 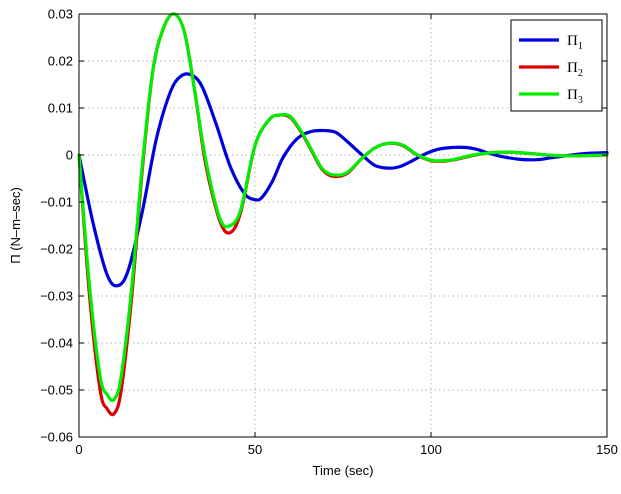 What do you see at coordinates (56, 390) in the screenshot?
I see `y-tick-label: −0.05` at bounding box center [56, 390].